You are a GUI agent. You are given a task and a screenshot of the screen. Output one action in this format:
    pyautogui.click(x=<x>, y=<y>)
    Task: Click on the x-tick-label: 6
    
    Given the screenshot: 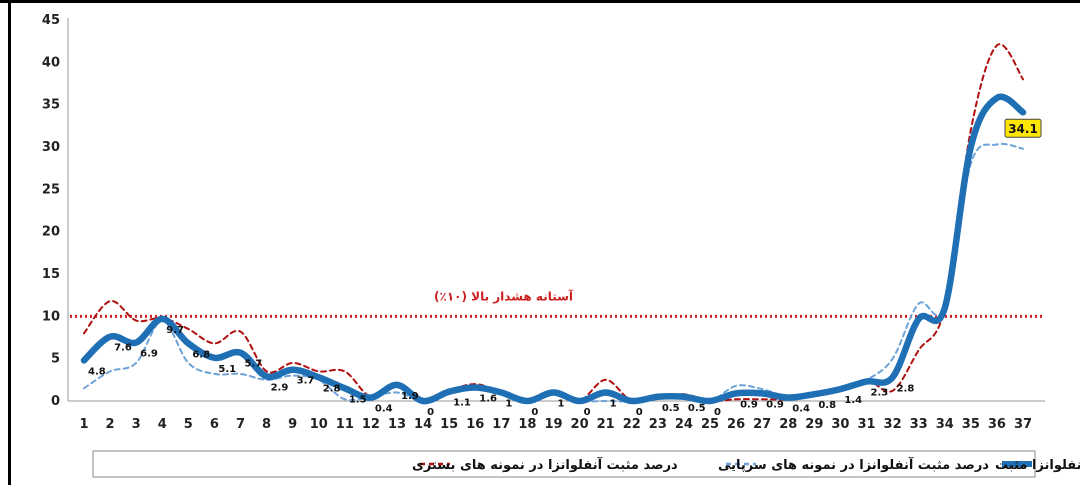 What is the action you would take?
    pyautogui.click(x=214, y=424)
    